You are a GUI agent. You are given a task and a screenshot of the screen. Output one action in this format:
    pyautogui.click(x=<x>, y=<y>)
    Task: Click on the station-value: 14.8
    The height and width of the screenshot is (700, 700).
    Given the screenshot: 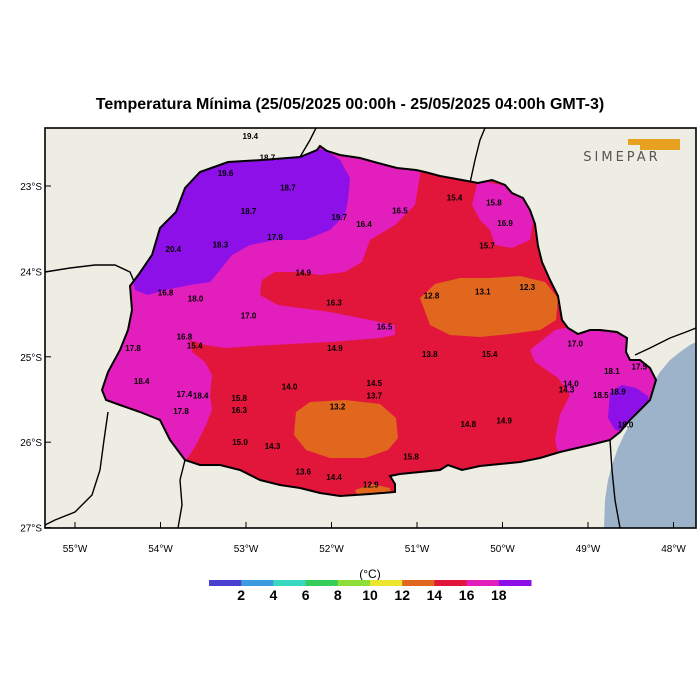 What is the action you would take?
    pyautogui.click(x=469, y=424)
    